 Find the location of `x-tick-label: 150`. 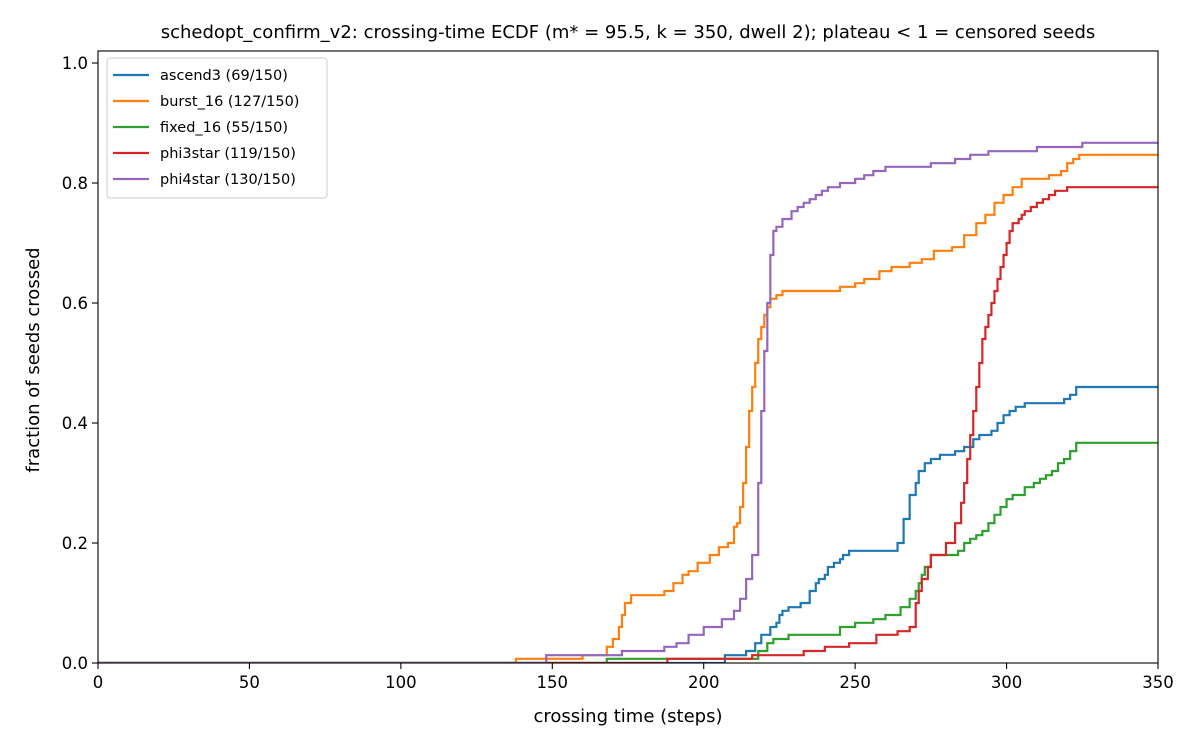

x-tick-label: 150 is located at coordinates (553, 682).